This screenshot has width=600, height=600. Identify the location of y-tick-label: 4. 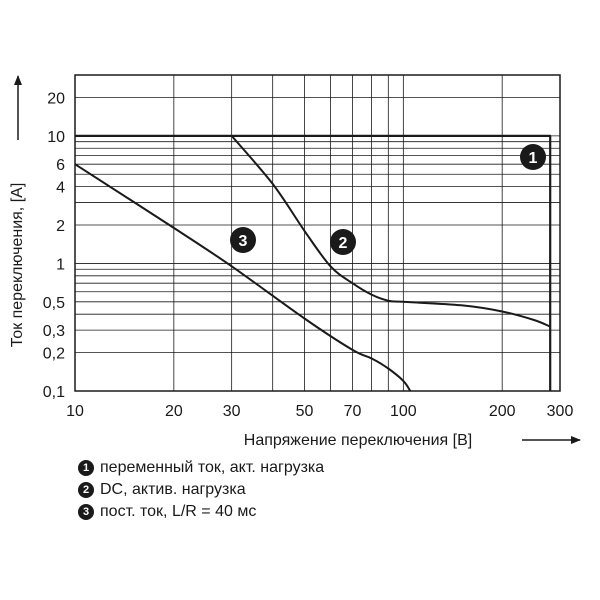
(60, 188).